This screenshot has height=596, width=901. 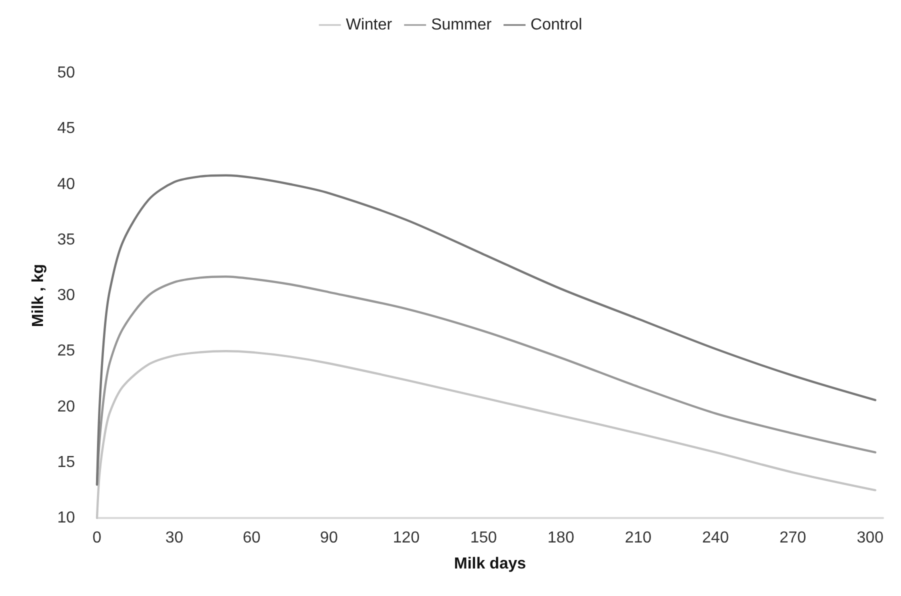 I want to click on y-tick-label: 15, so click(x=66, y=462).